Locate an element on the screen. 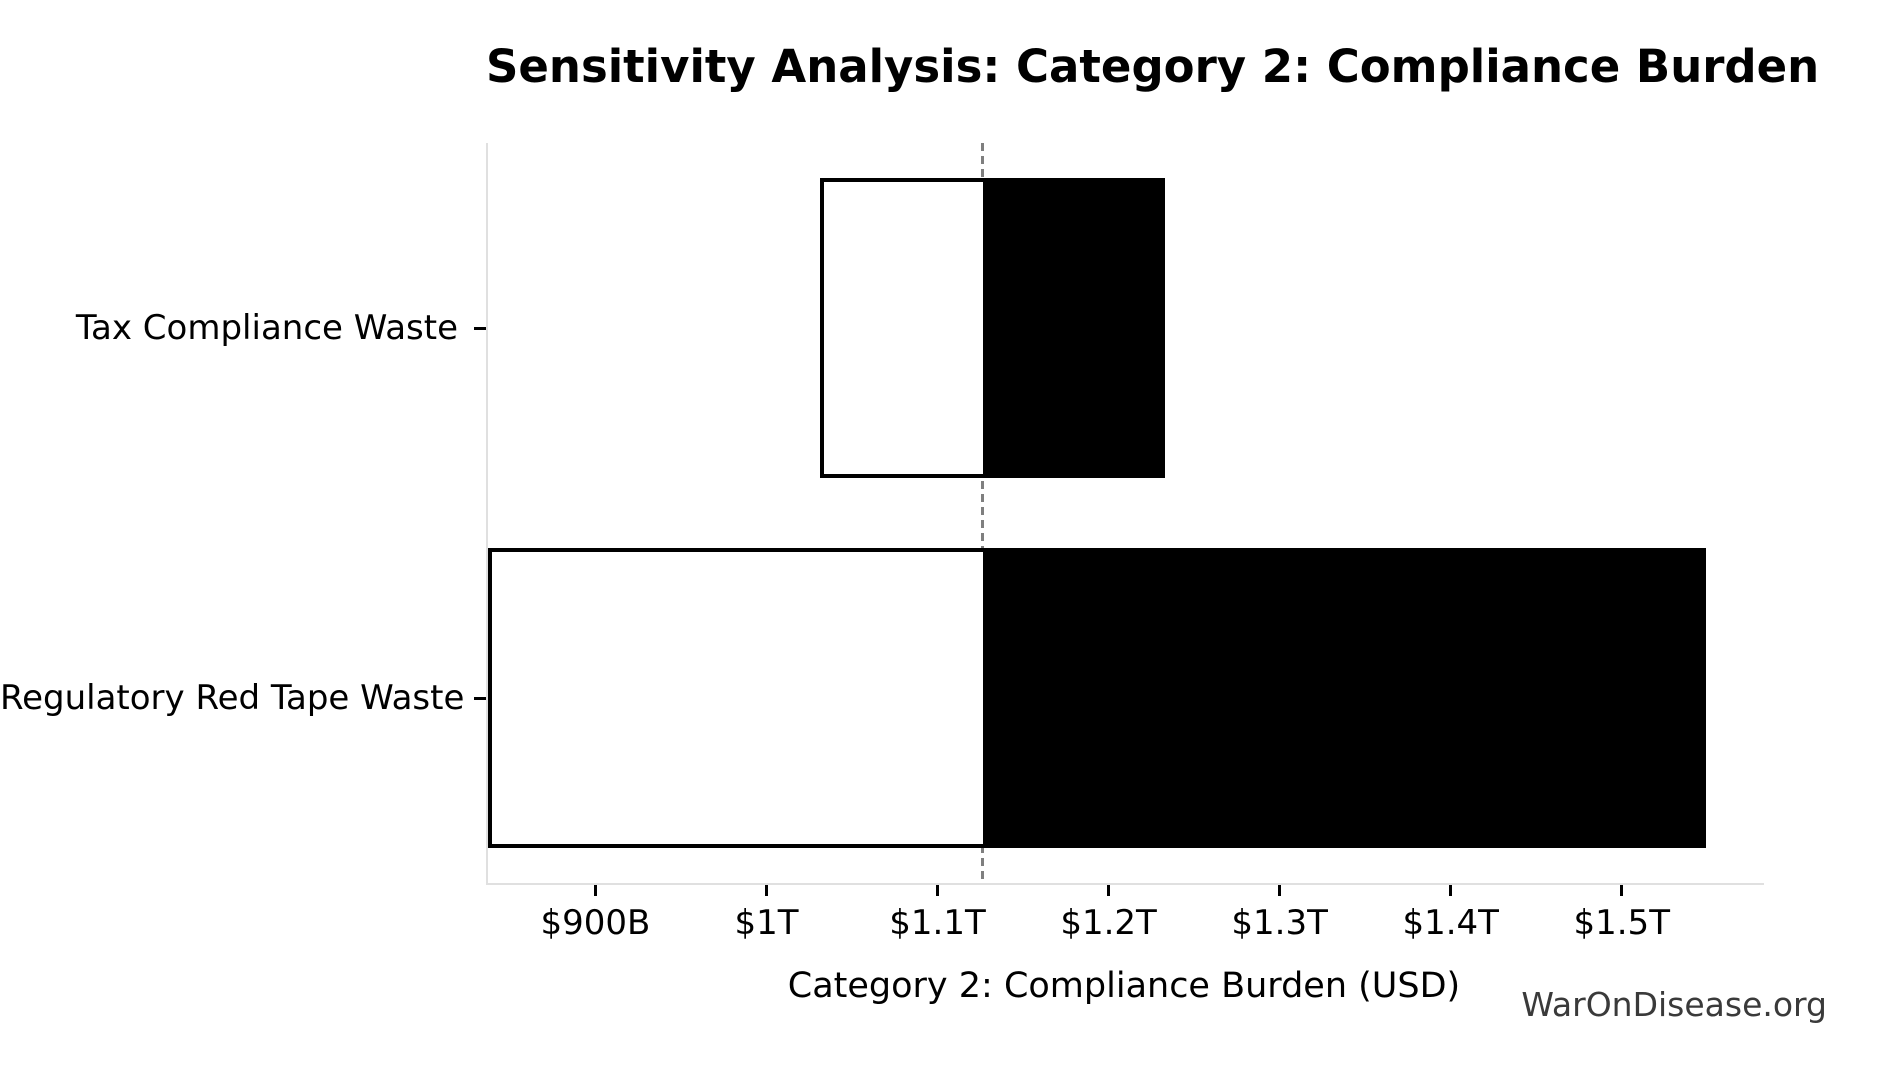 The width and height of the screenshot is (1886, 1075). tornado-bar is located at coordinates (992, 328).